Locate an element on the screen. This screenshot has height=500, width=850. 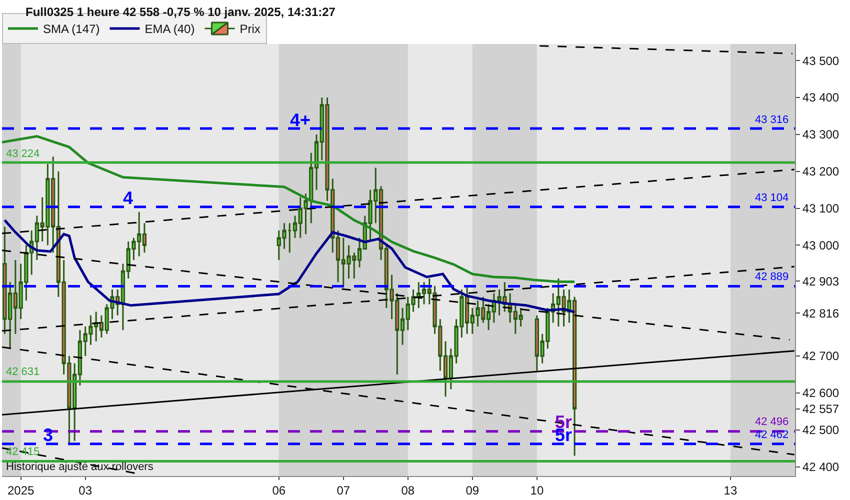
y-tick-label: 43 000 is located at coordinates (821, 245).